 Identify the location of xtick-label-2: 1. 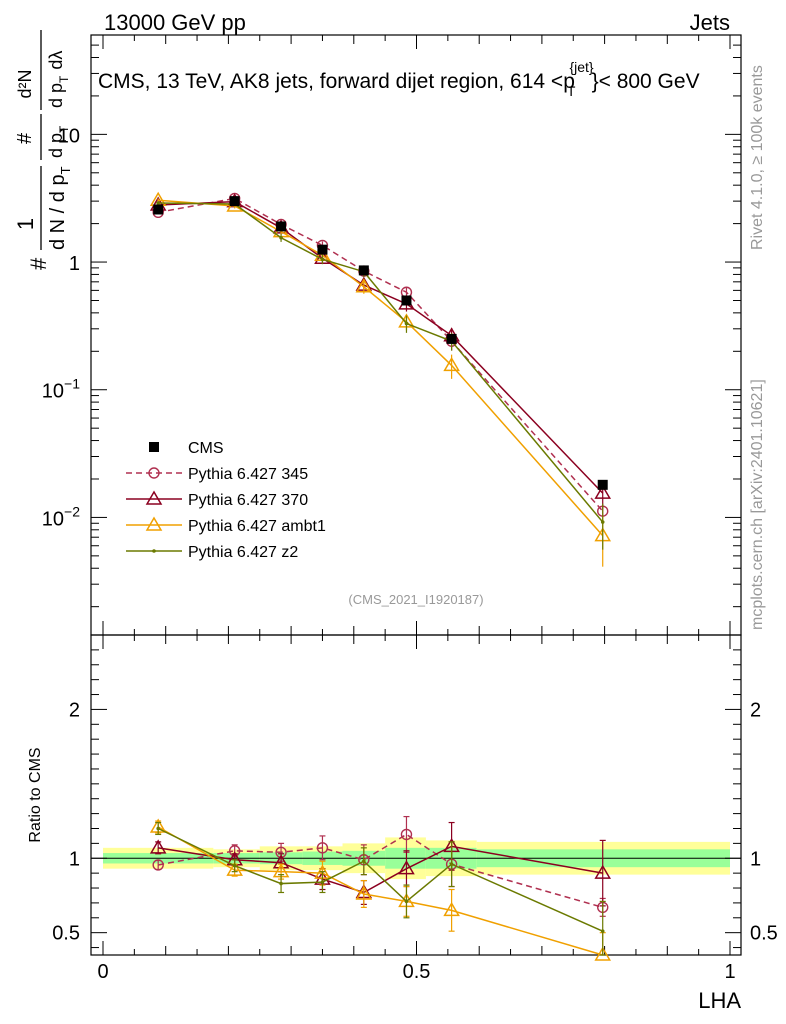
(729, 972).